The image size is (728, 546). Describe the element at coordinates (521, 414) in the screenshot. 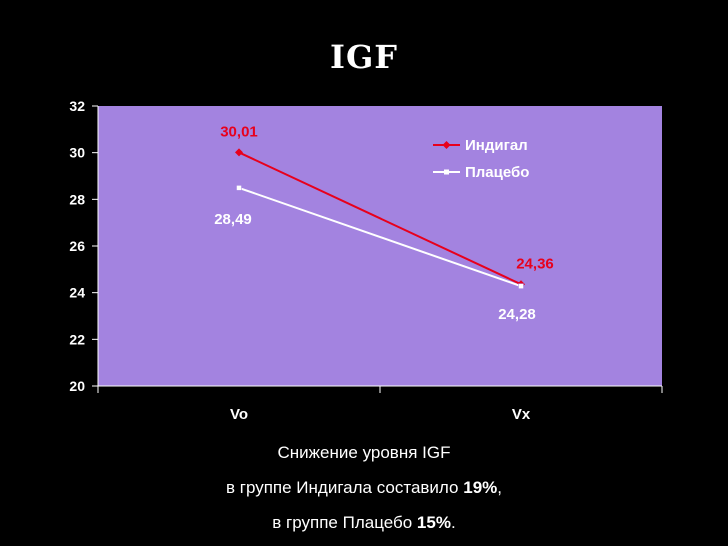

I see `x-tick-label: Vx` at that location.